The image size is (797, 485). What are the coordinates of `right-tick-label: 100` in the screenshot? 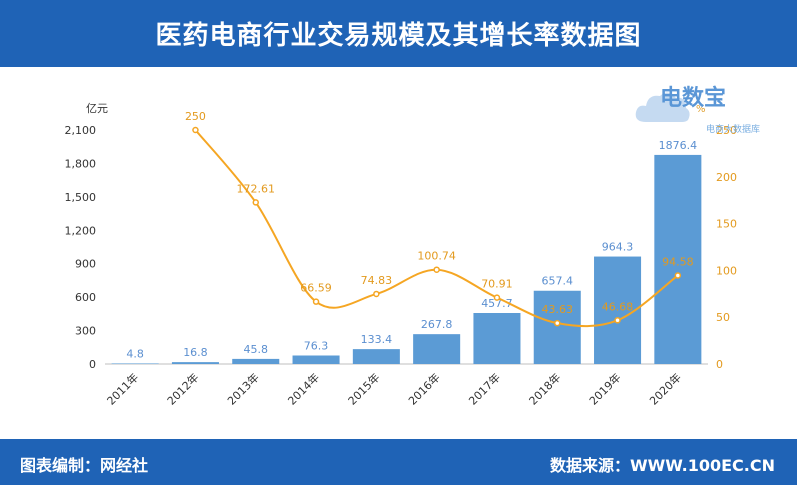 It's located at (726, 270).